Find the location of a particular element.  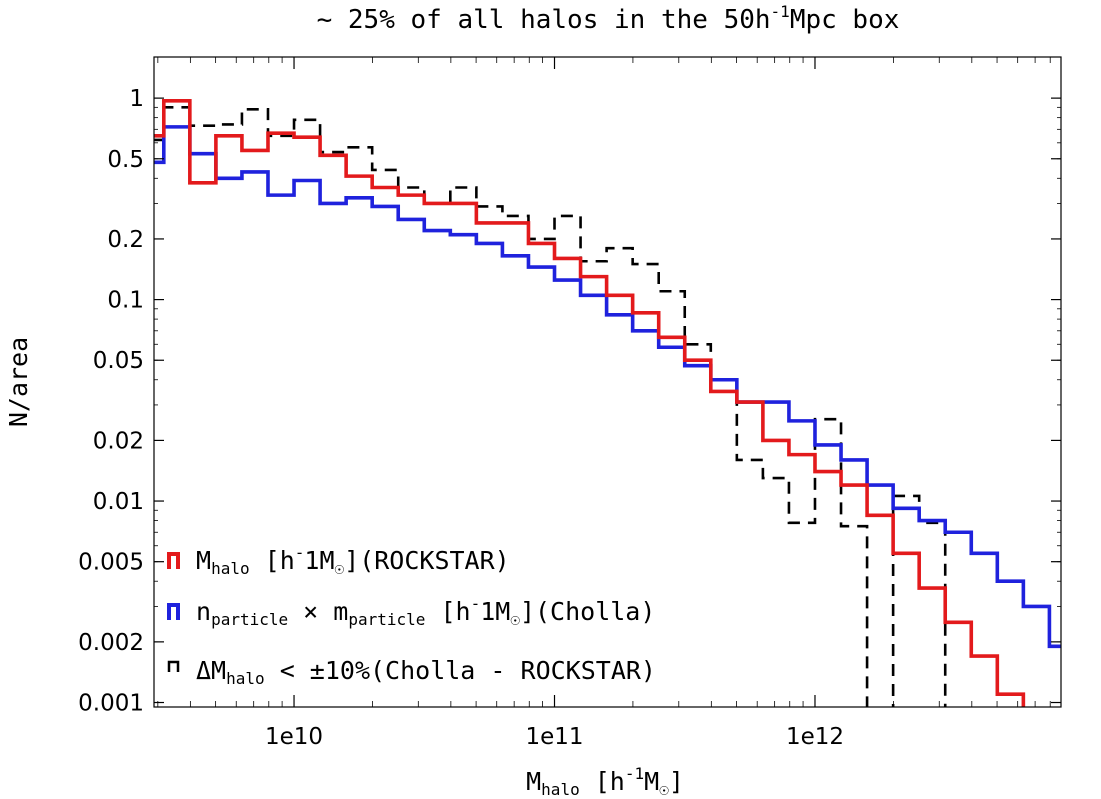

legend-swatch-rockstar is located at coordinates (173, 560).